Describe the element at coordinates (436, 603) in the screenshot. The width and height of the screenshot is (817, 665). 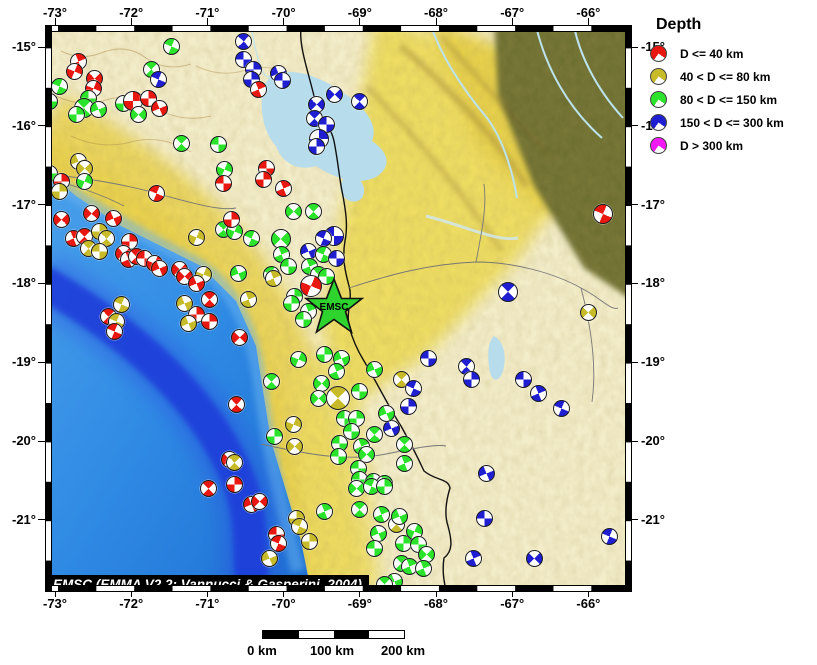
I see `axis-label-bottom: -68°` at that location.